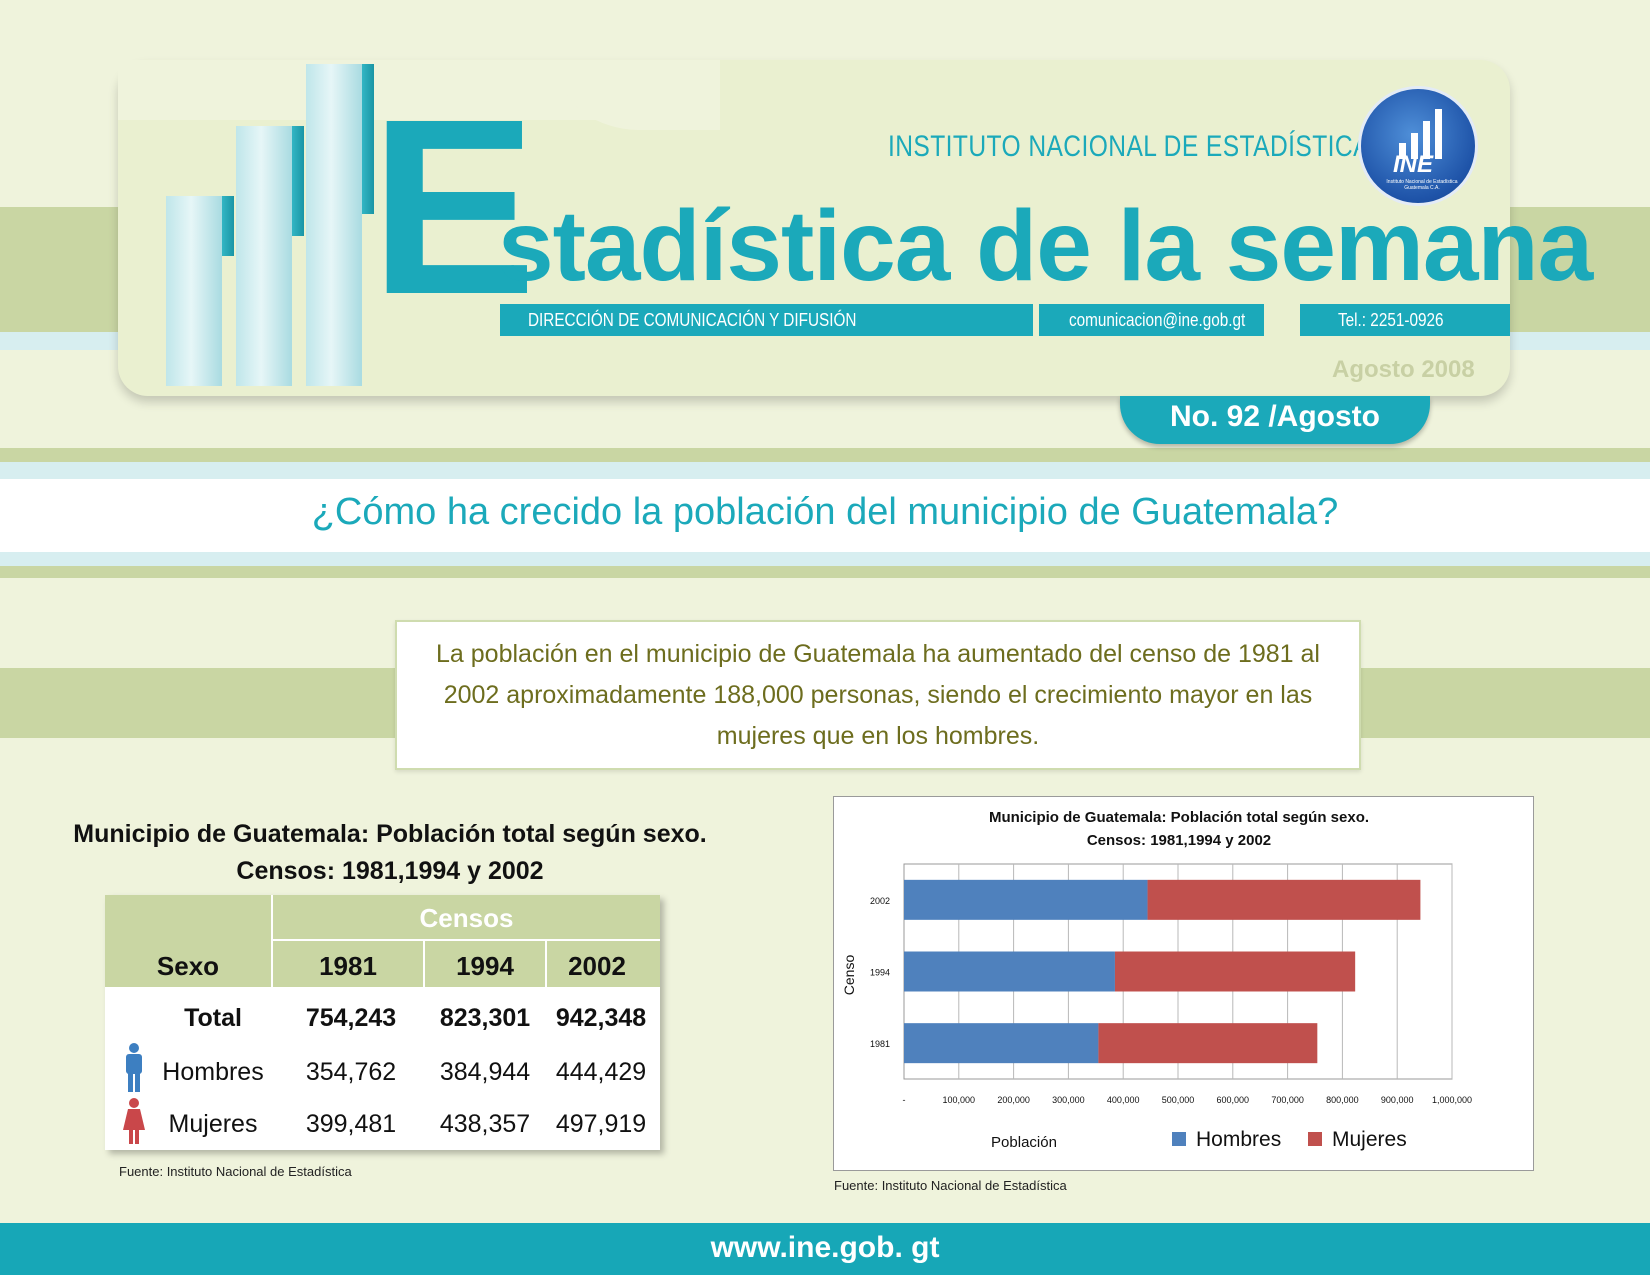 Image resolution: width=1650 pixels, height=1275 pixels. Describe the element at coordinates (1179, 840) in the screenshot. I see `chart-title-line2: Censos: 1981,1994 y 2002` at that location.